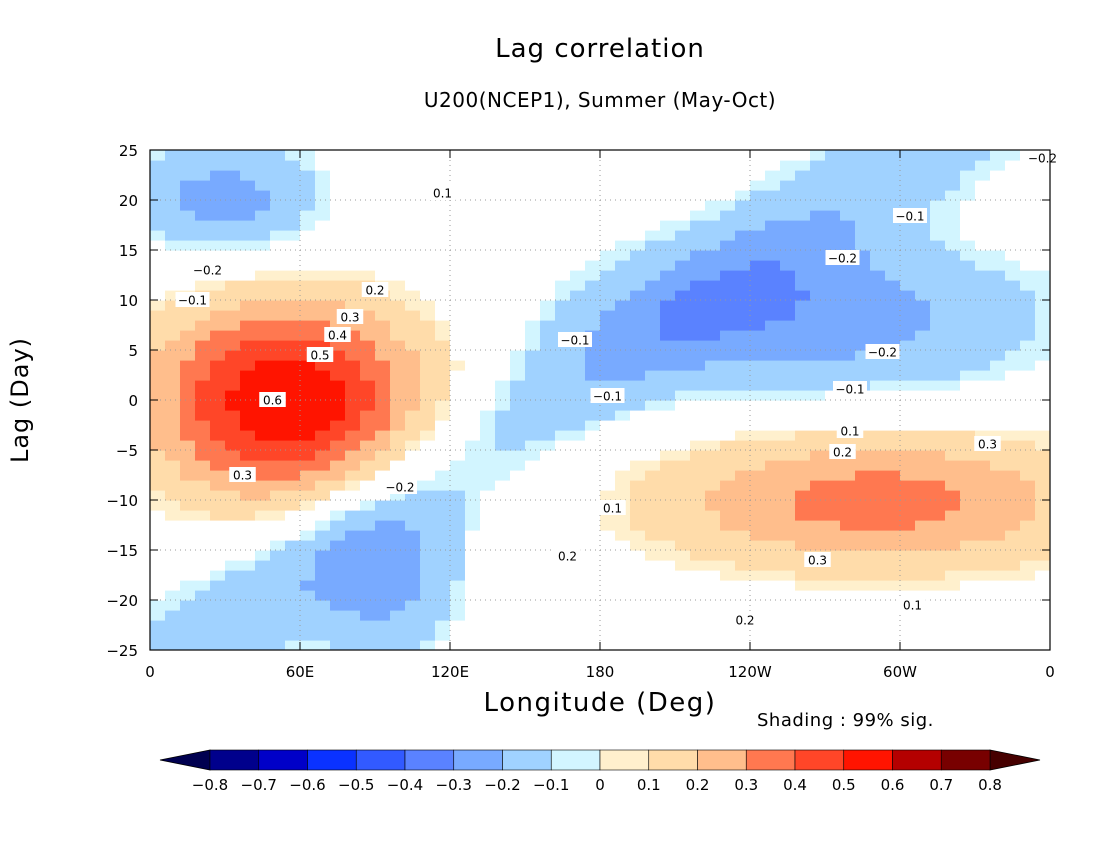 The width and height of the screenshot is (1100, 850). What do you see at coordinates (207, 269) in the screenshot?
I see `contour-label-bg` at bounding box center [207, 269].